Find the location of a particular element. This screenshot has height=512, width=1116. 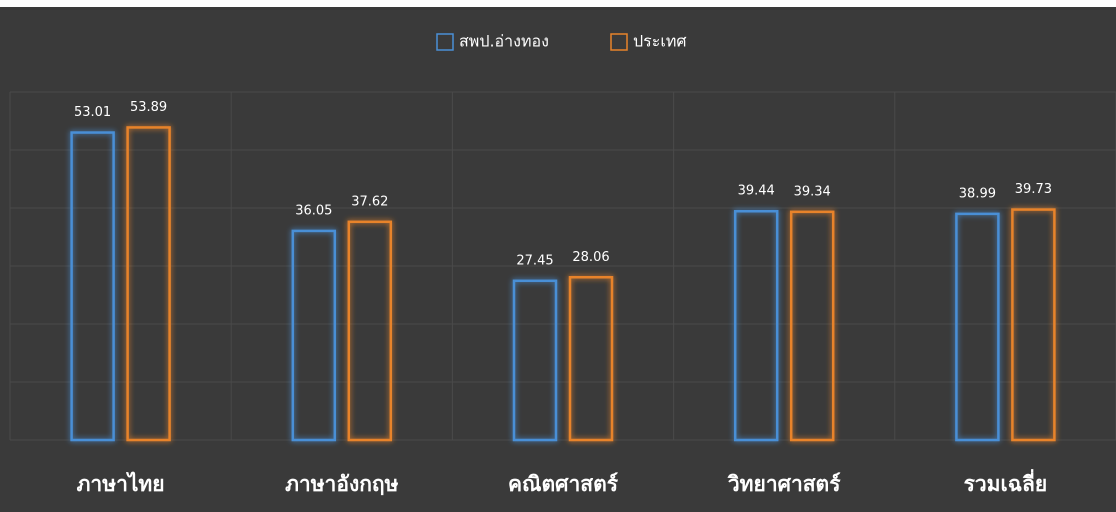

data-label: 38.99 is located at coordinates (977, 193).